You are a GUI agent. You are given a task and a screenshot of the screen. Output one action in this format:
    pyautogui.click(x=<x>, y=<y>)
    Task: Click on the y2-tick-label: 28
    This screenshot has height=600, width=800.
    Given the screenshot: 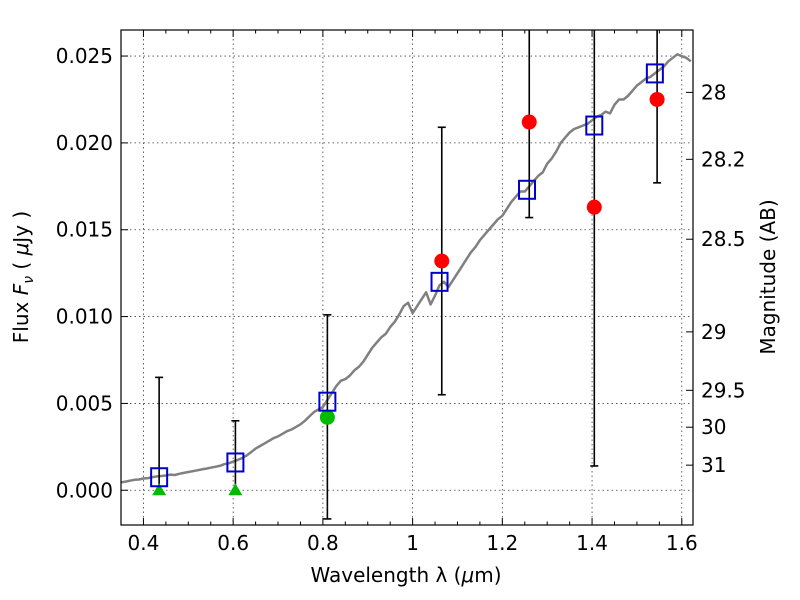 What is the action you would take?
    pyautogui.click(x=713, y=92)
    